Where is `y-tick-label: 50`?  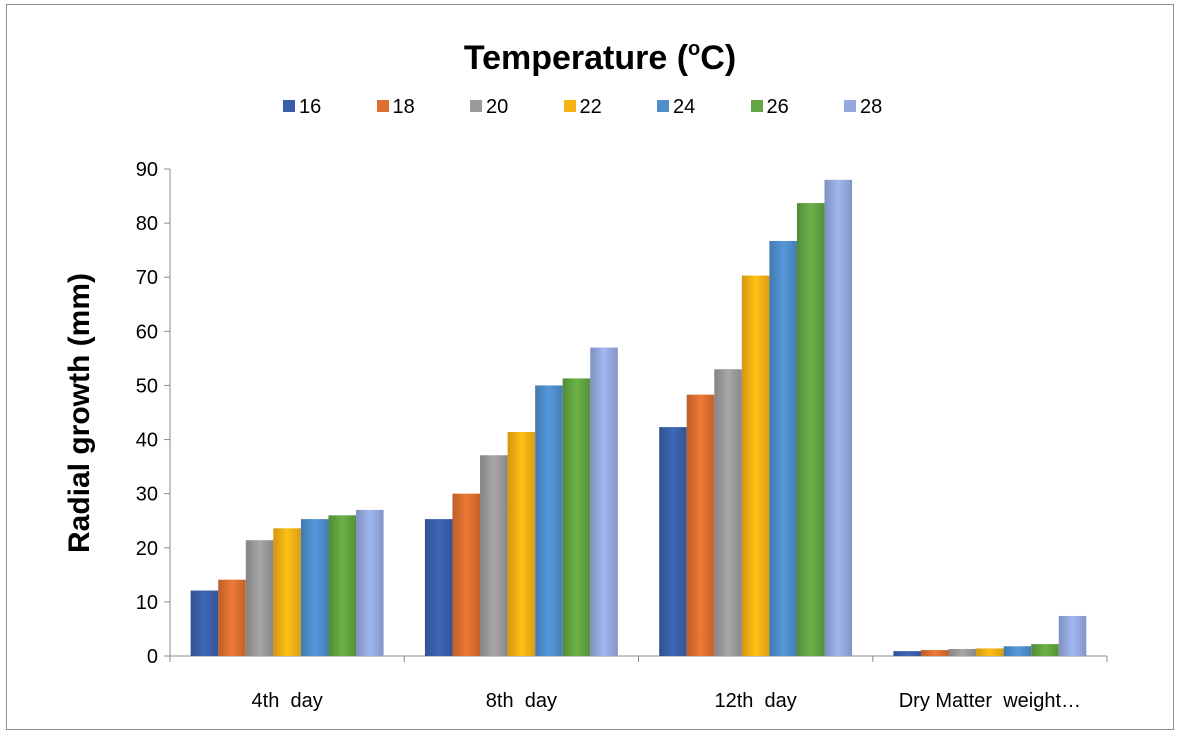
y-tick-label: 50 is located at coordinates (147, 386).